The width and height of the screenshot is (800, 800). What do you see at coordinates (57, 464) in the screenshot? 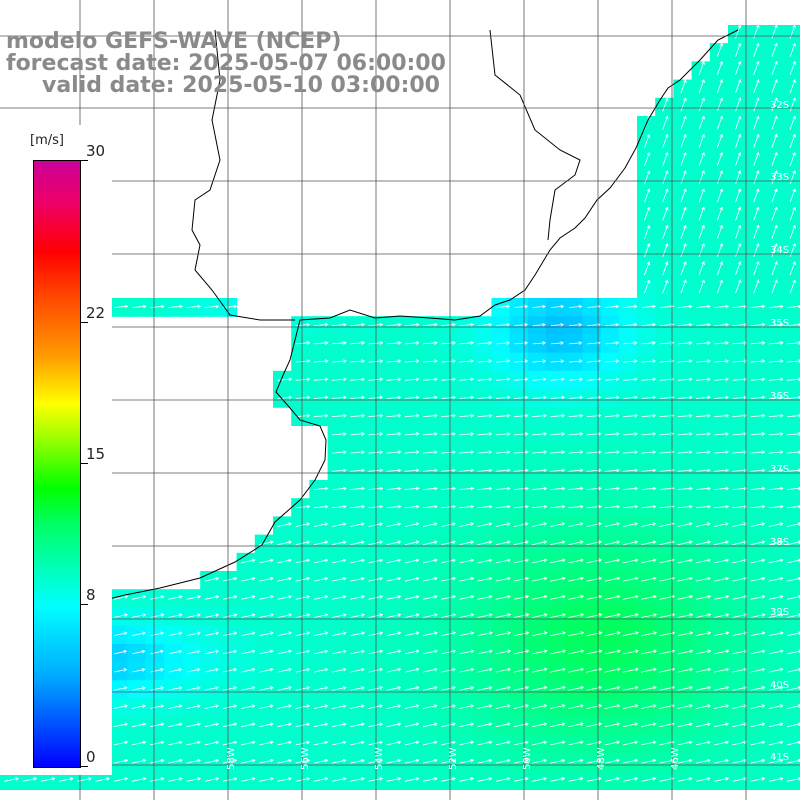
I see `colorbar` at bounding box center [57, 464].